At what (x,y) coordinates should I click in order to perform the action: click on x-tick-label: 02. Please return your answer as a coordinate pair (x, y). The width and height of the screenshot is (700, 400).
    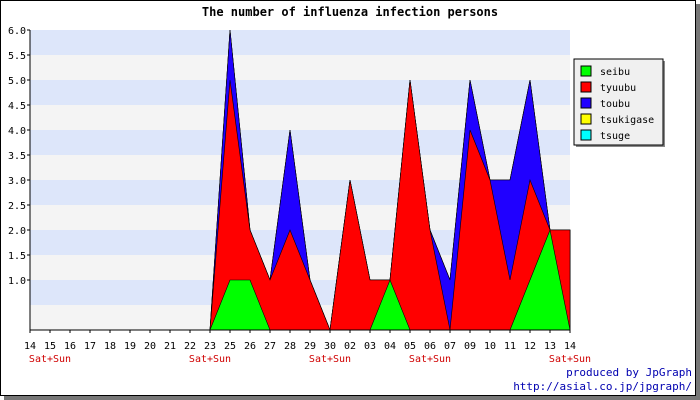
    Looking at the image, I should click on (350, 346).